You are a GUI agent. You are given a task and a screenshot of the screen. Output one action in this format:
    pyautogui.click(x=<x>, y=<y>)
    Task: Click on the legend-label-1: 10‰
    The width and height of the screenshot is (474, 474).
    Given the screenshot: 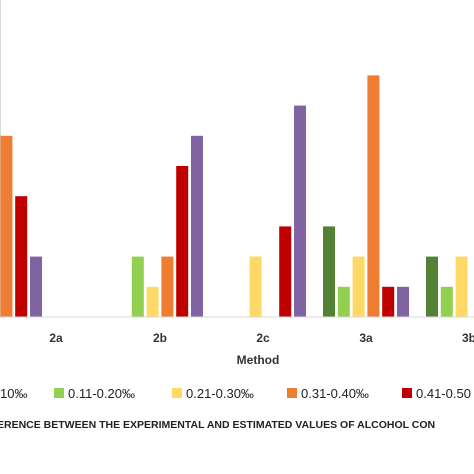 What is the action you would take?
    pyautogui.click(x=13, y=393)
    